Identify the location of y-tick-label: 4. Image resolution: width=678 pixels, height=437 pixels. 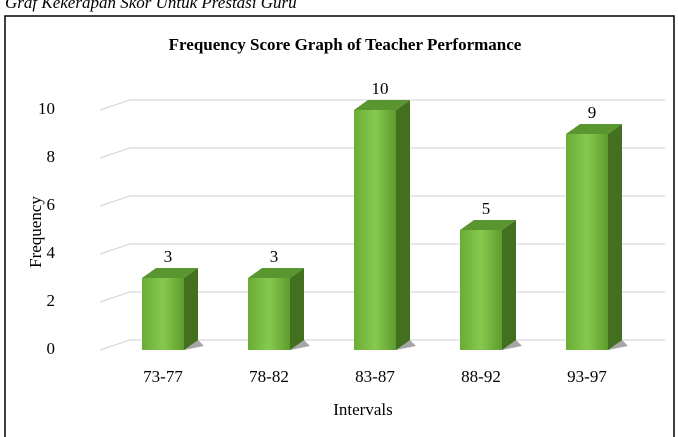
(51, 252).